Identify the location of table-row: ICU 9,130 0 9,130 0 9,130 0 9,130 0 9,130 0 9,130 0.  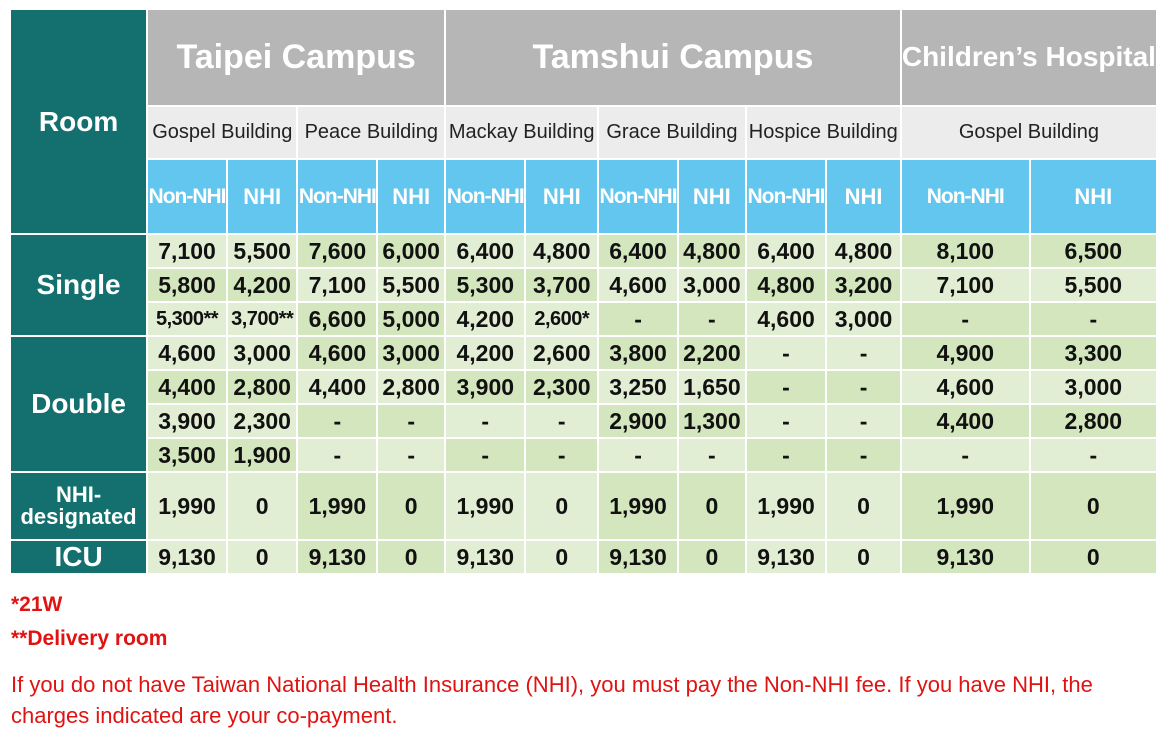
(583, 557).